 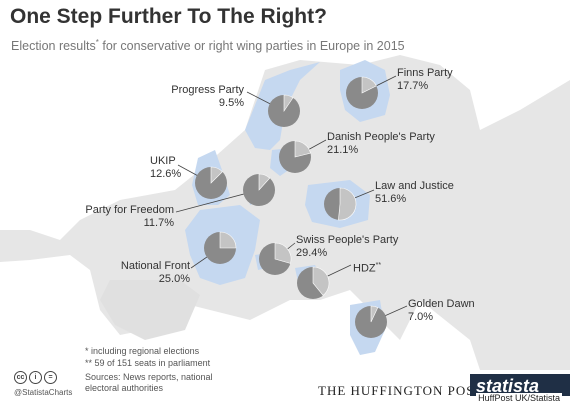 What do you see at coordinates (519, 398) in the screenshot?
I see `image-credit: HuffPost UK/Statista` at bounding box center [519, 398].